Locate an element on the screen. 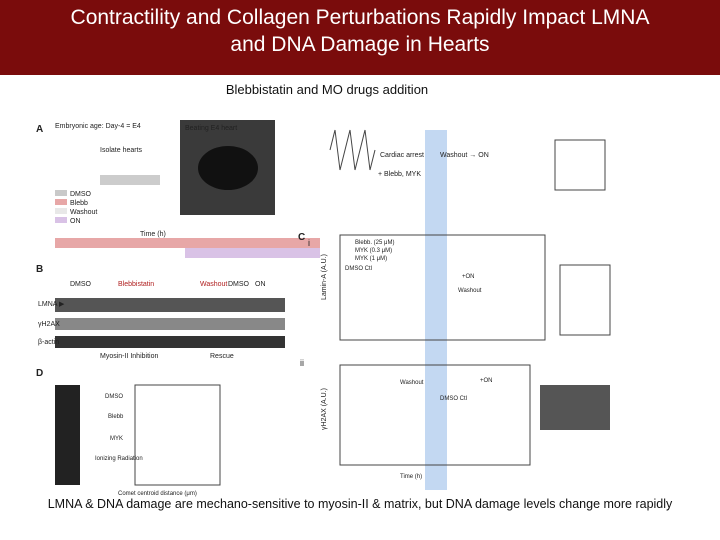  figure-label: γH2AX (A.U.) is located at coordinates (324, 409).